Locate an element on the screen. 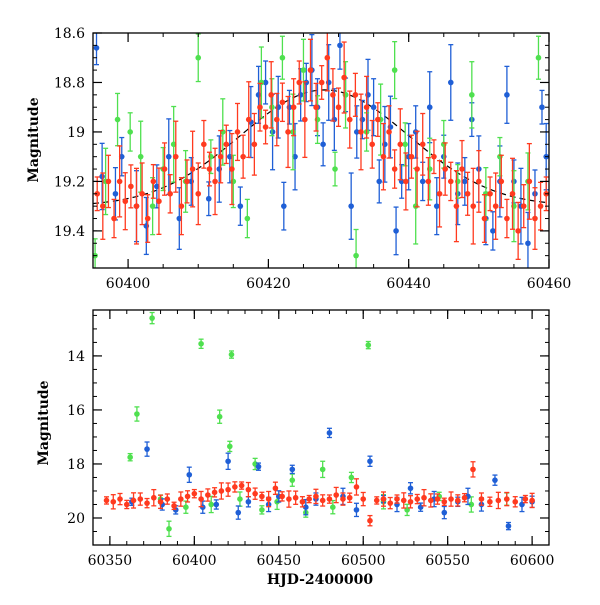  x-tick-label: 60450 is located at coordinates (279, 561).